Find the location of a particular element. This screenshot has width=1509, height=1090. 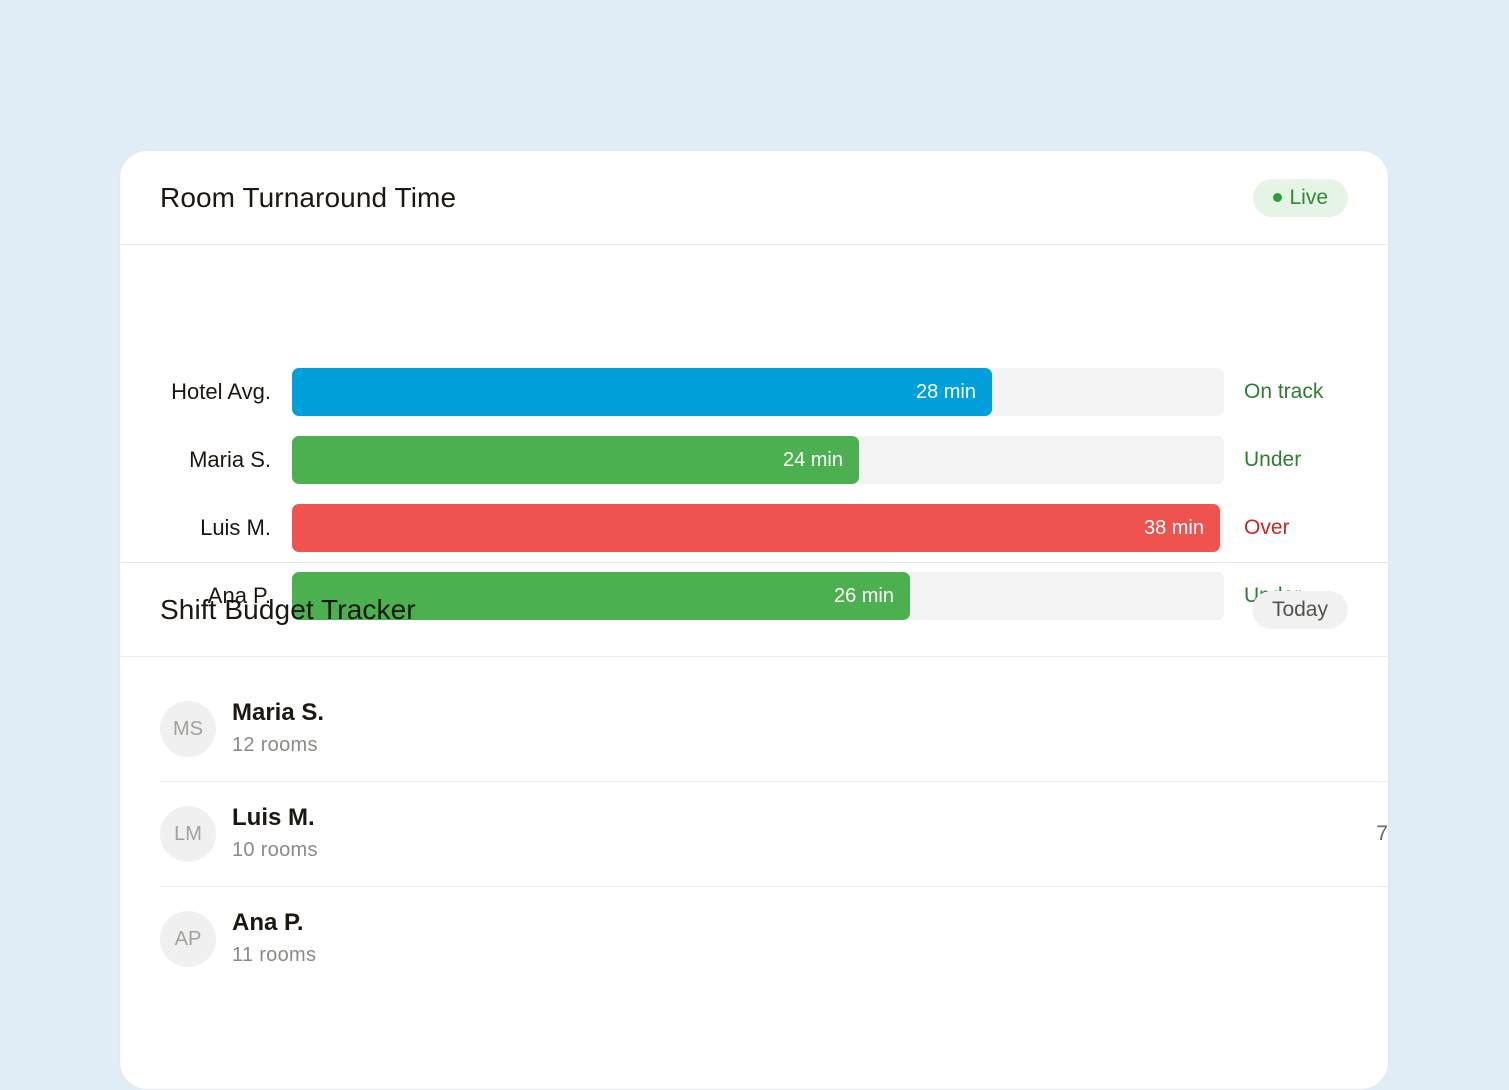

bar-label: Maria S. is located at coordinates (230, 459).